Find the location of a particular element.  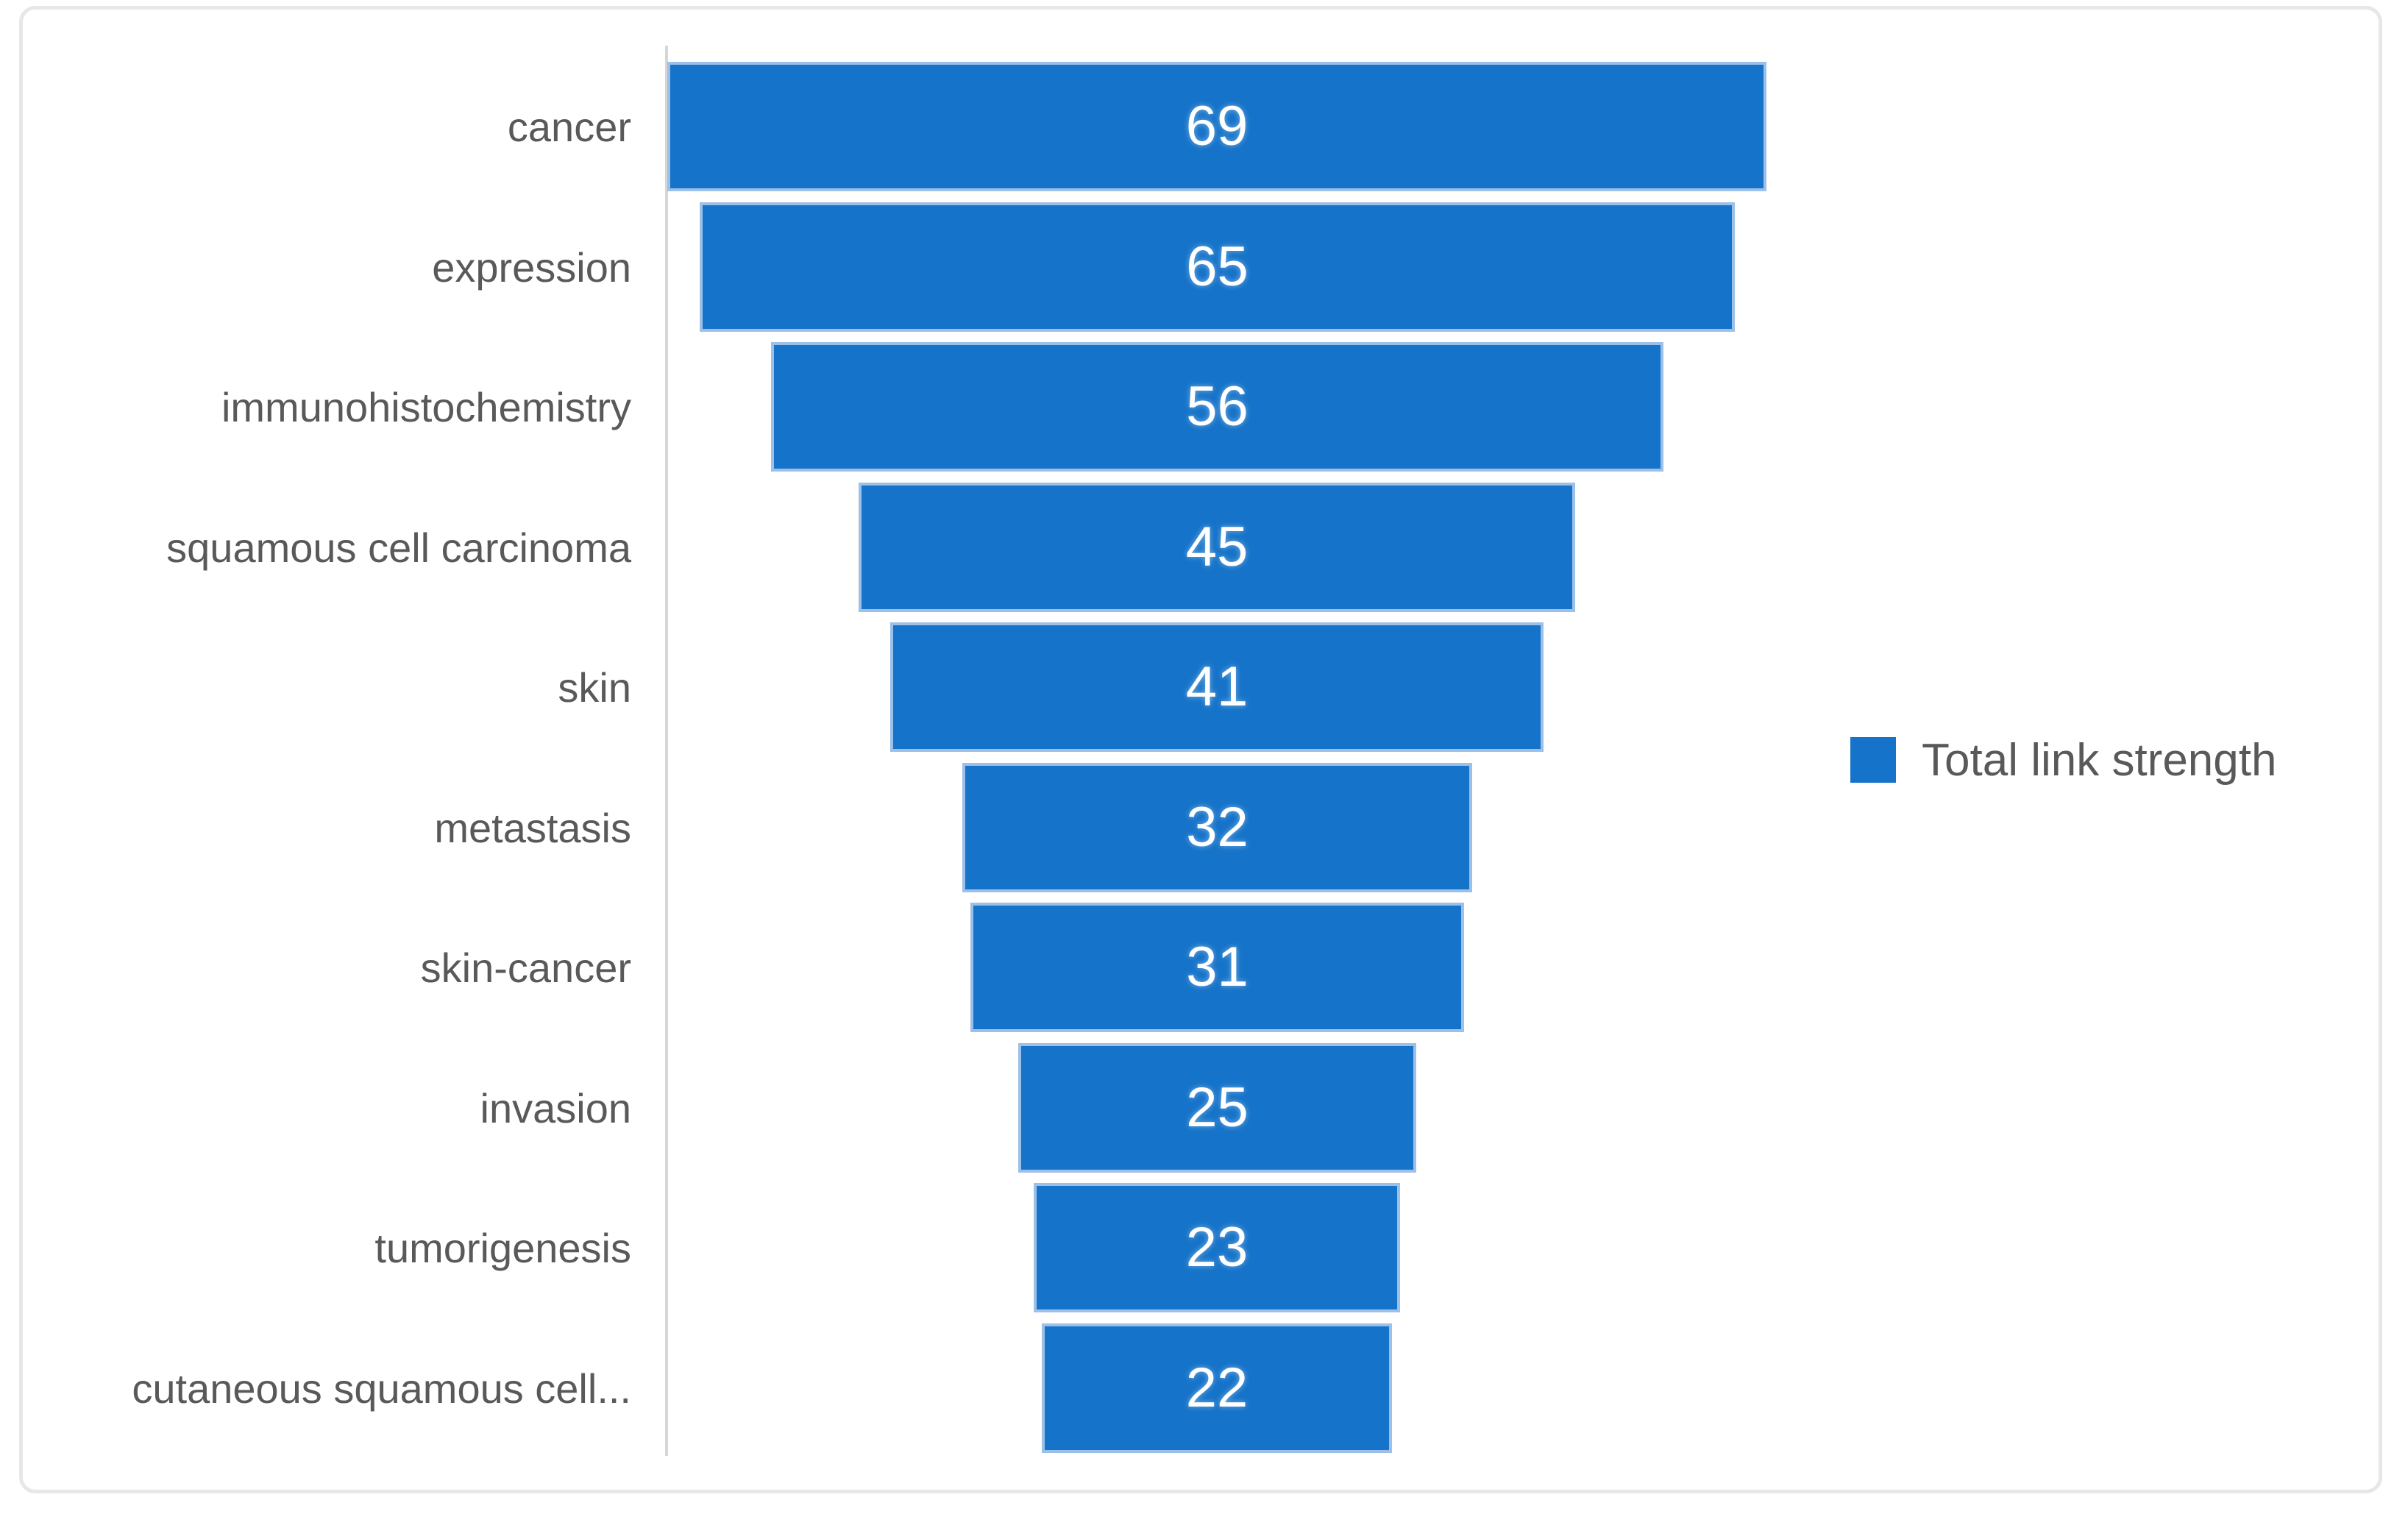

bar-value-label: 23 is located at coordinates (1217, 1247).